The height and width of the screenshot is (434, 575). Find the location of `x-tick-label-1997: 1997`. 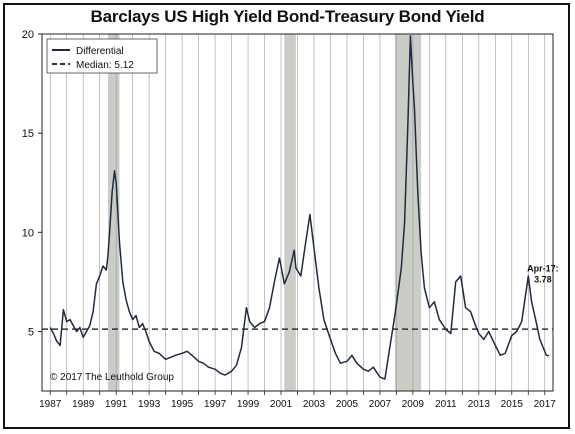

x-tick-label-1997: 1997 is located at coordinates (215, 404).